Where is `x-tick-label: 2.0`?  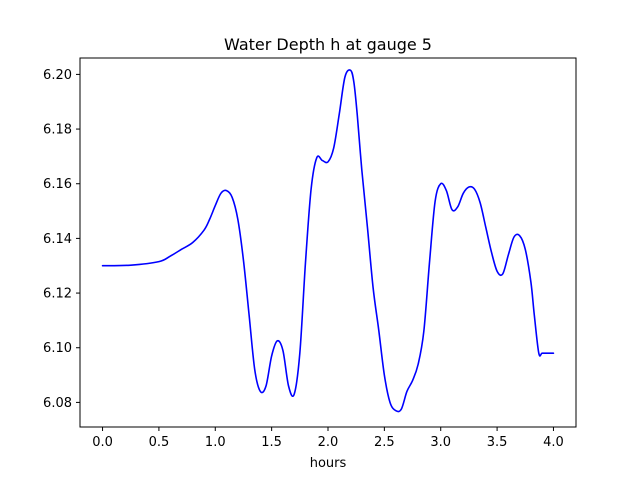
x-tick-label: 2.0 is located at coordinates (328, 442).